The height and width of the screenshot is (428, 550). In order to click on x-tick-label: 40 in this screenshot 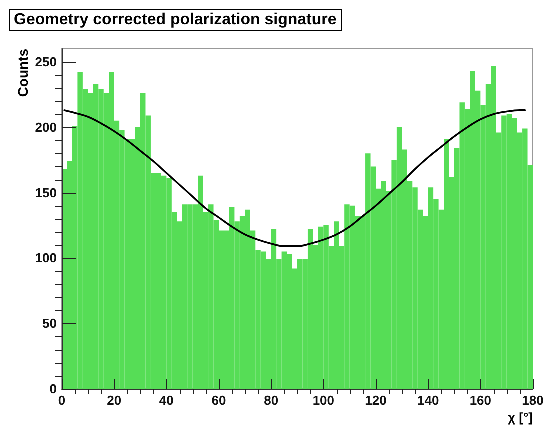, I will do `click(166, 400)`.